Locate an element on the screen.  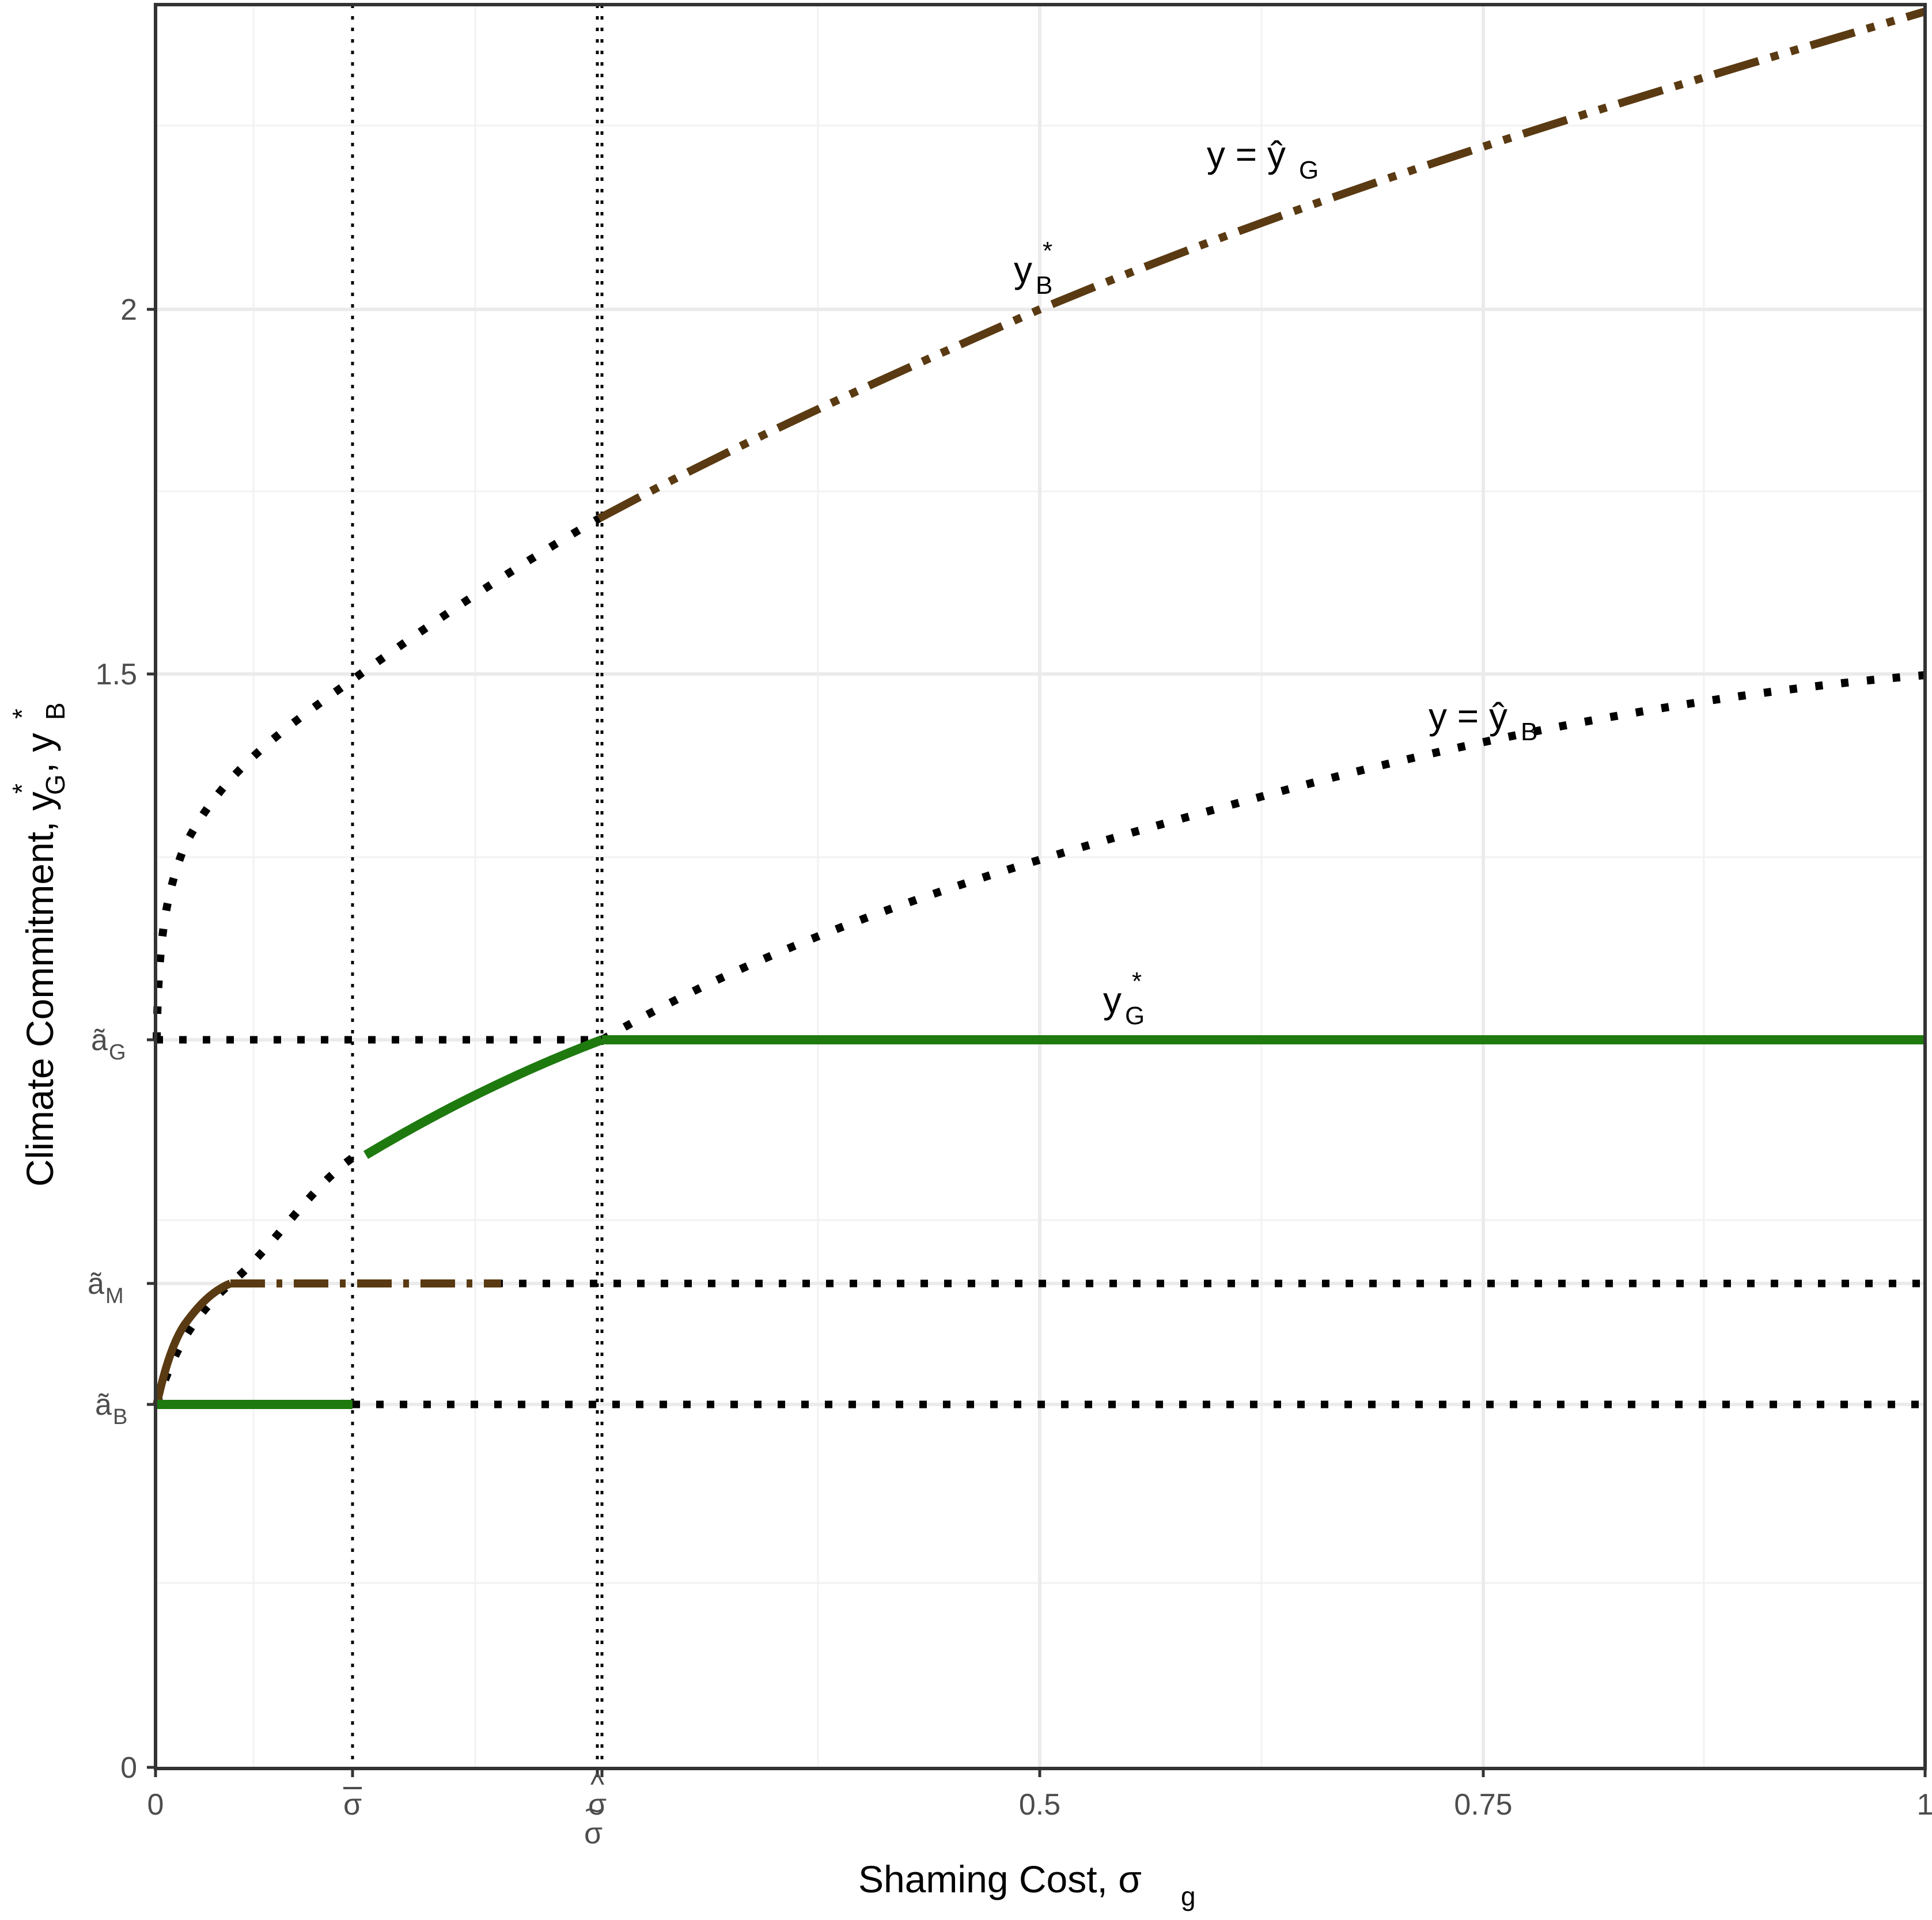
svg-text: M is located at coordinates (114, 1296).